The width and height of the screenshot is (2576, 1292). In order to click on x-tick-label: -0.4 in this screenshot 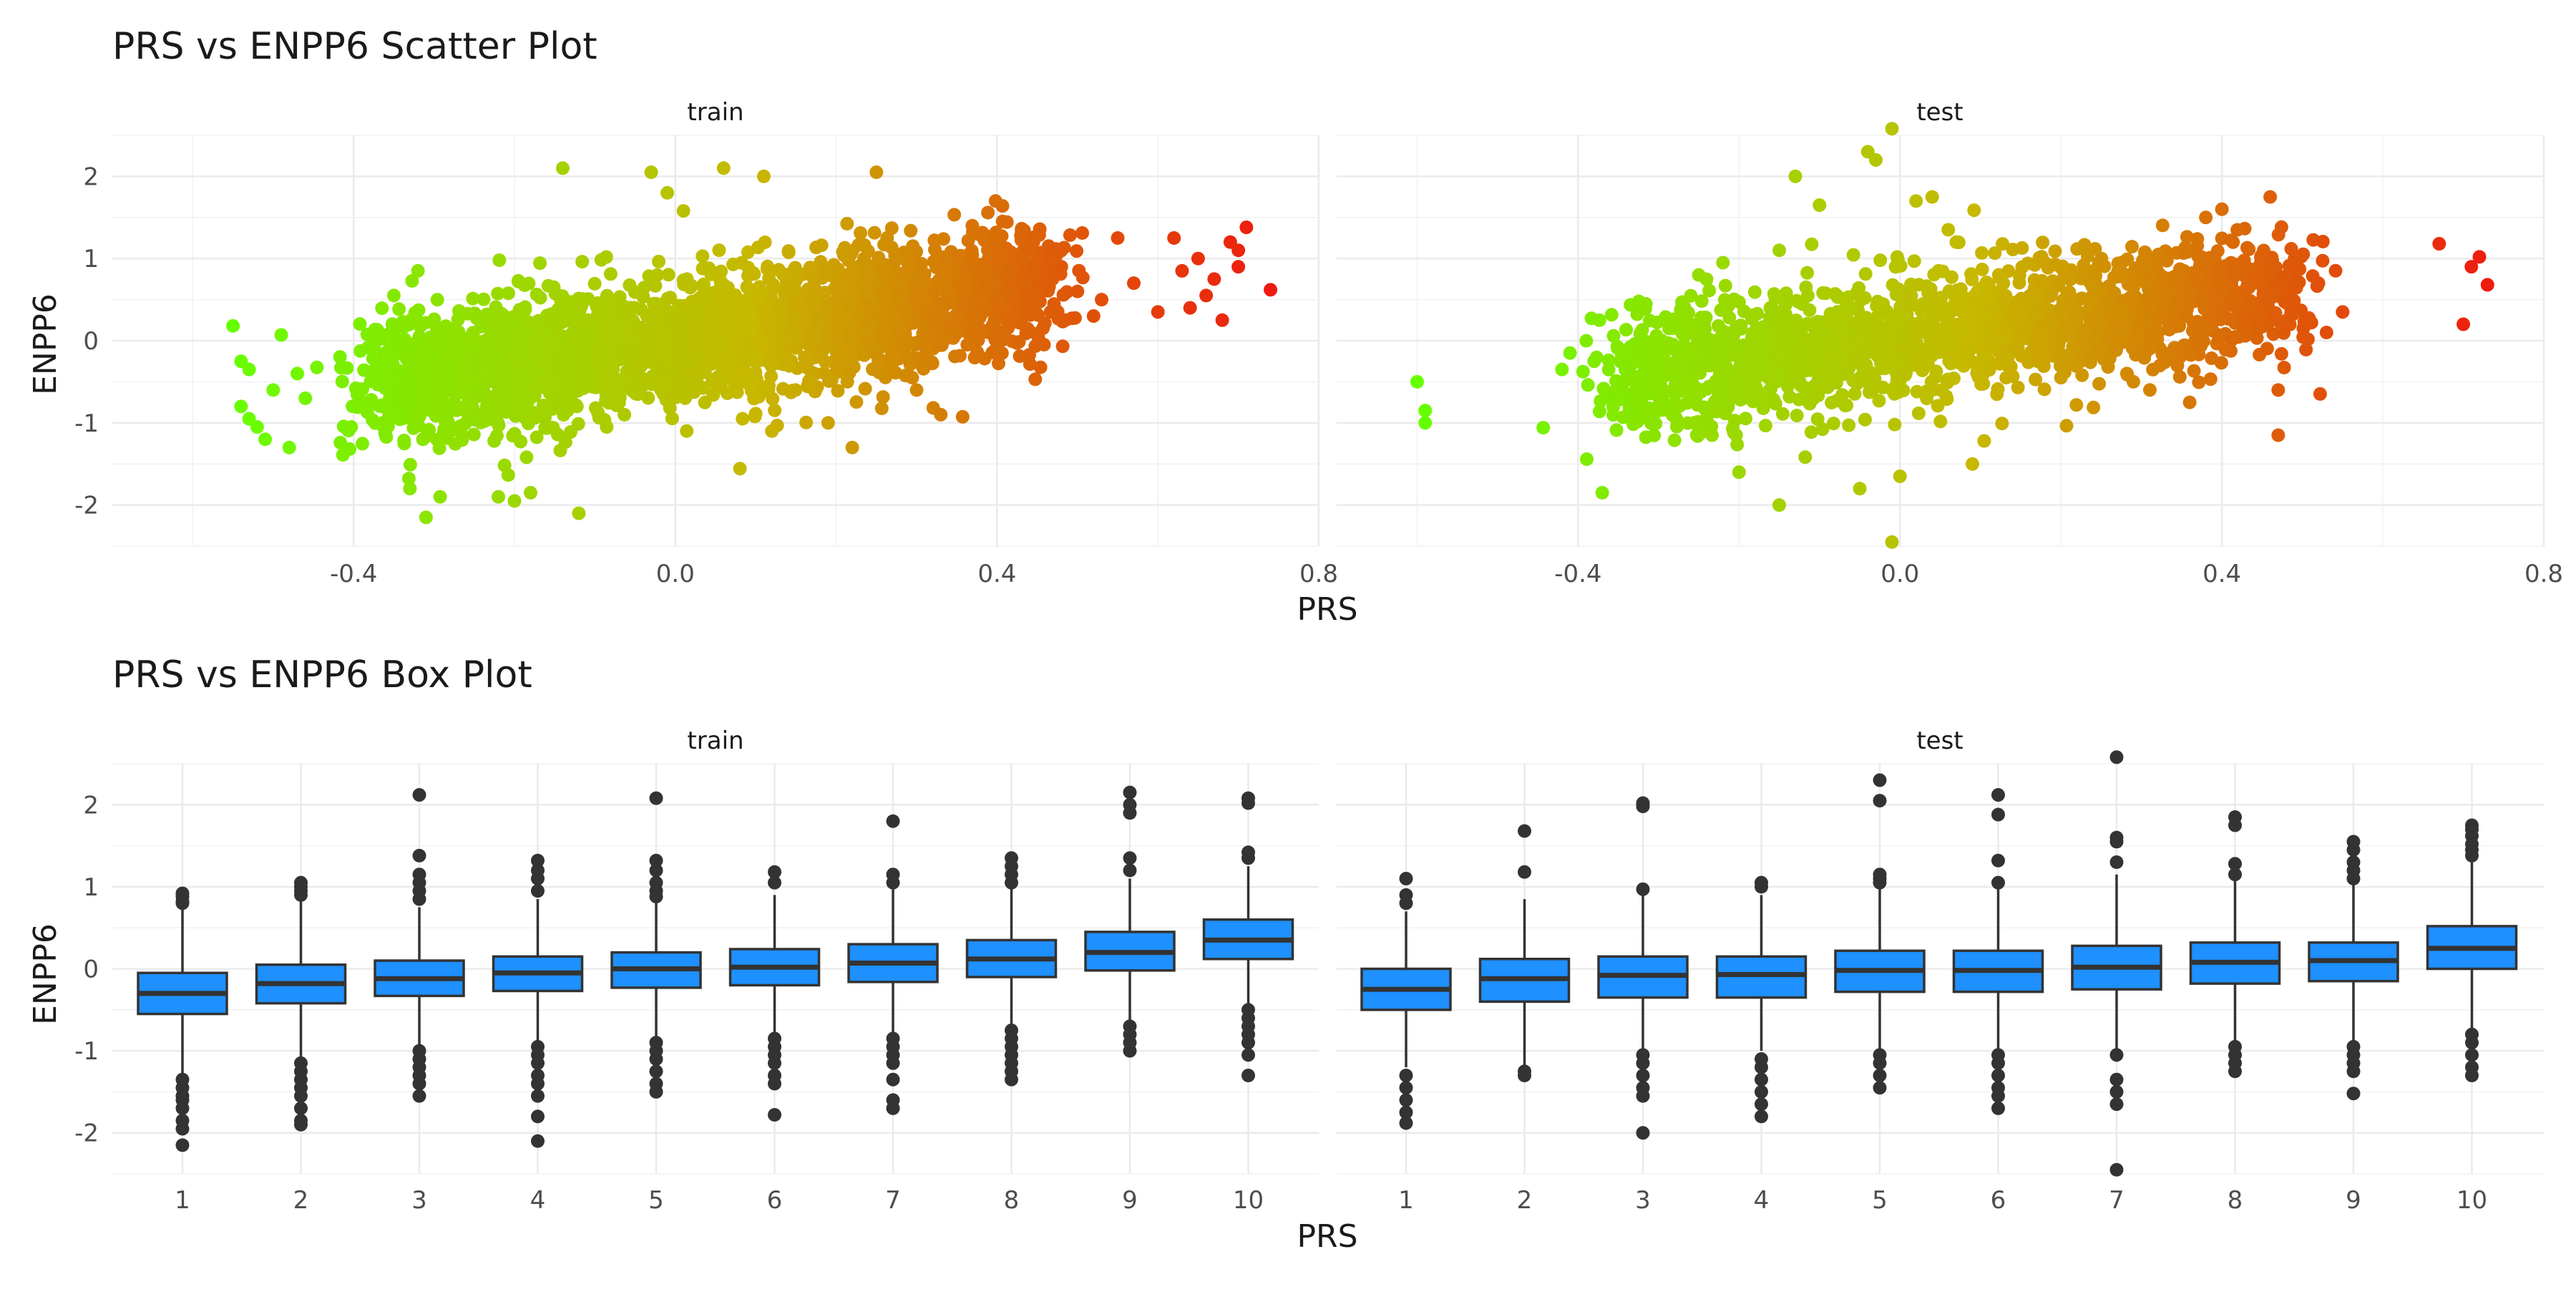, I will do `click(353, 574)`.